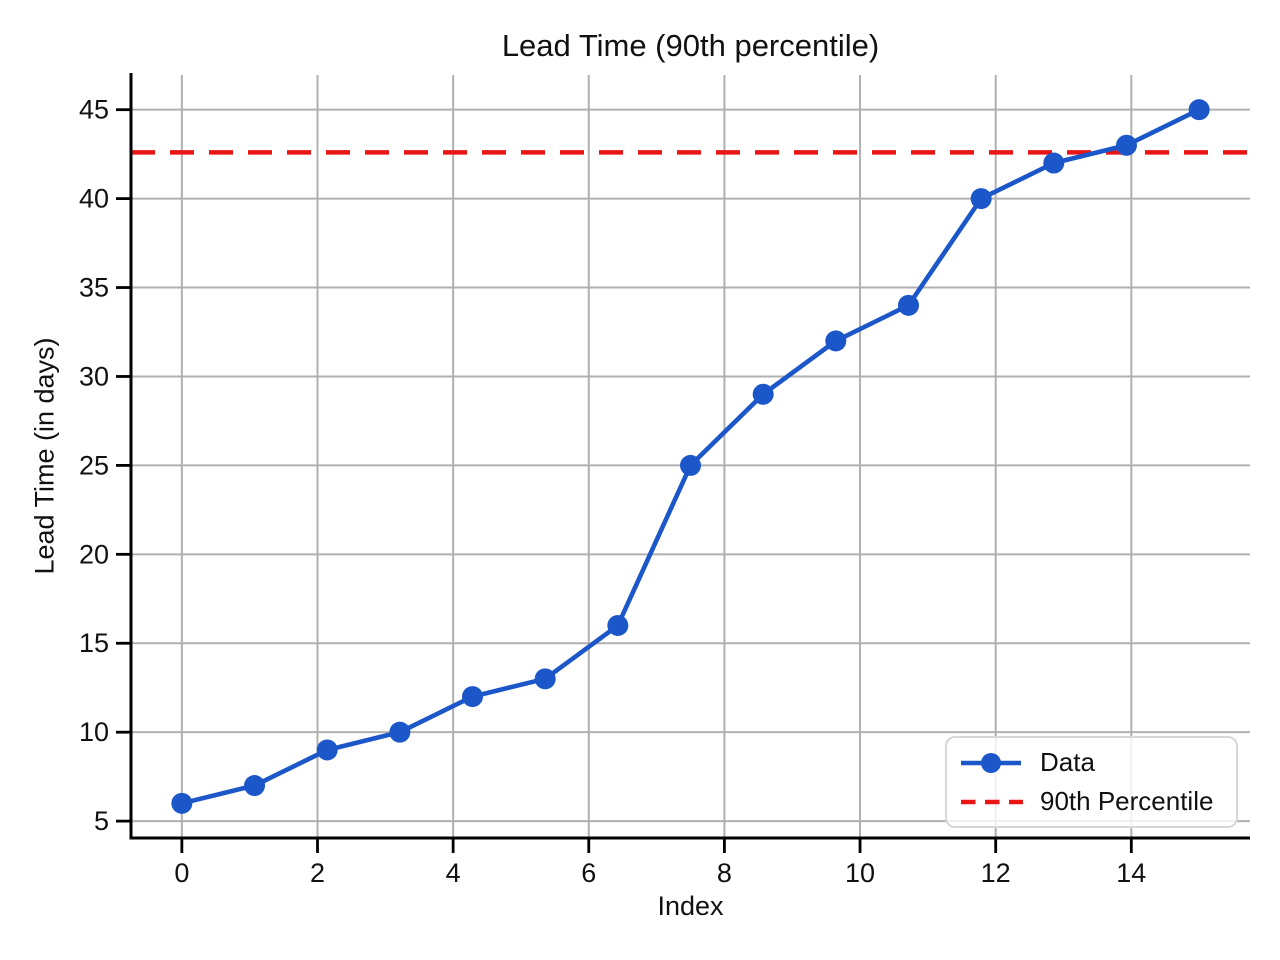 The height and width of the screenshot is (960, 1280). I want to click on x-tick-label: 0, so click(181, 873).